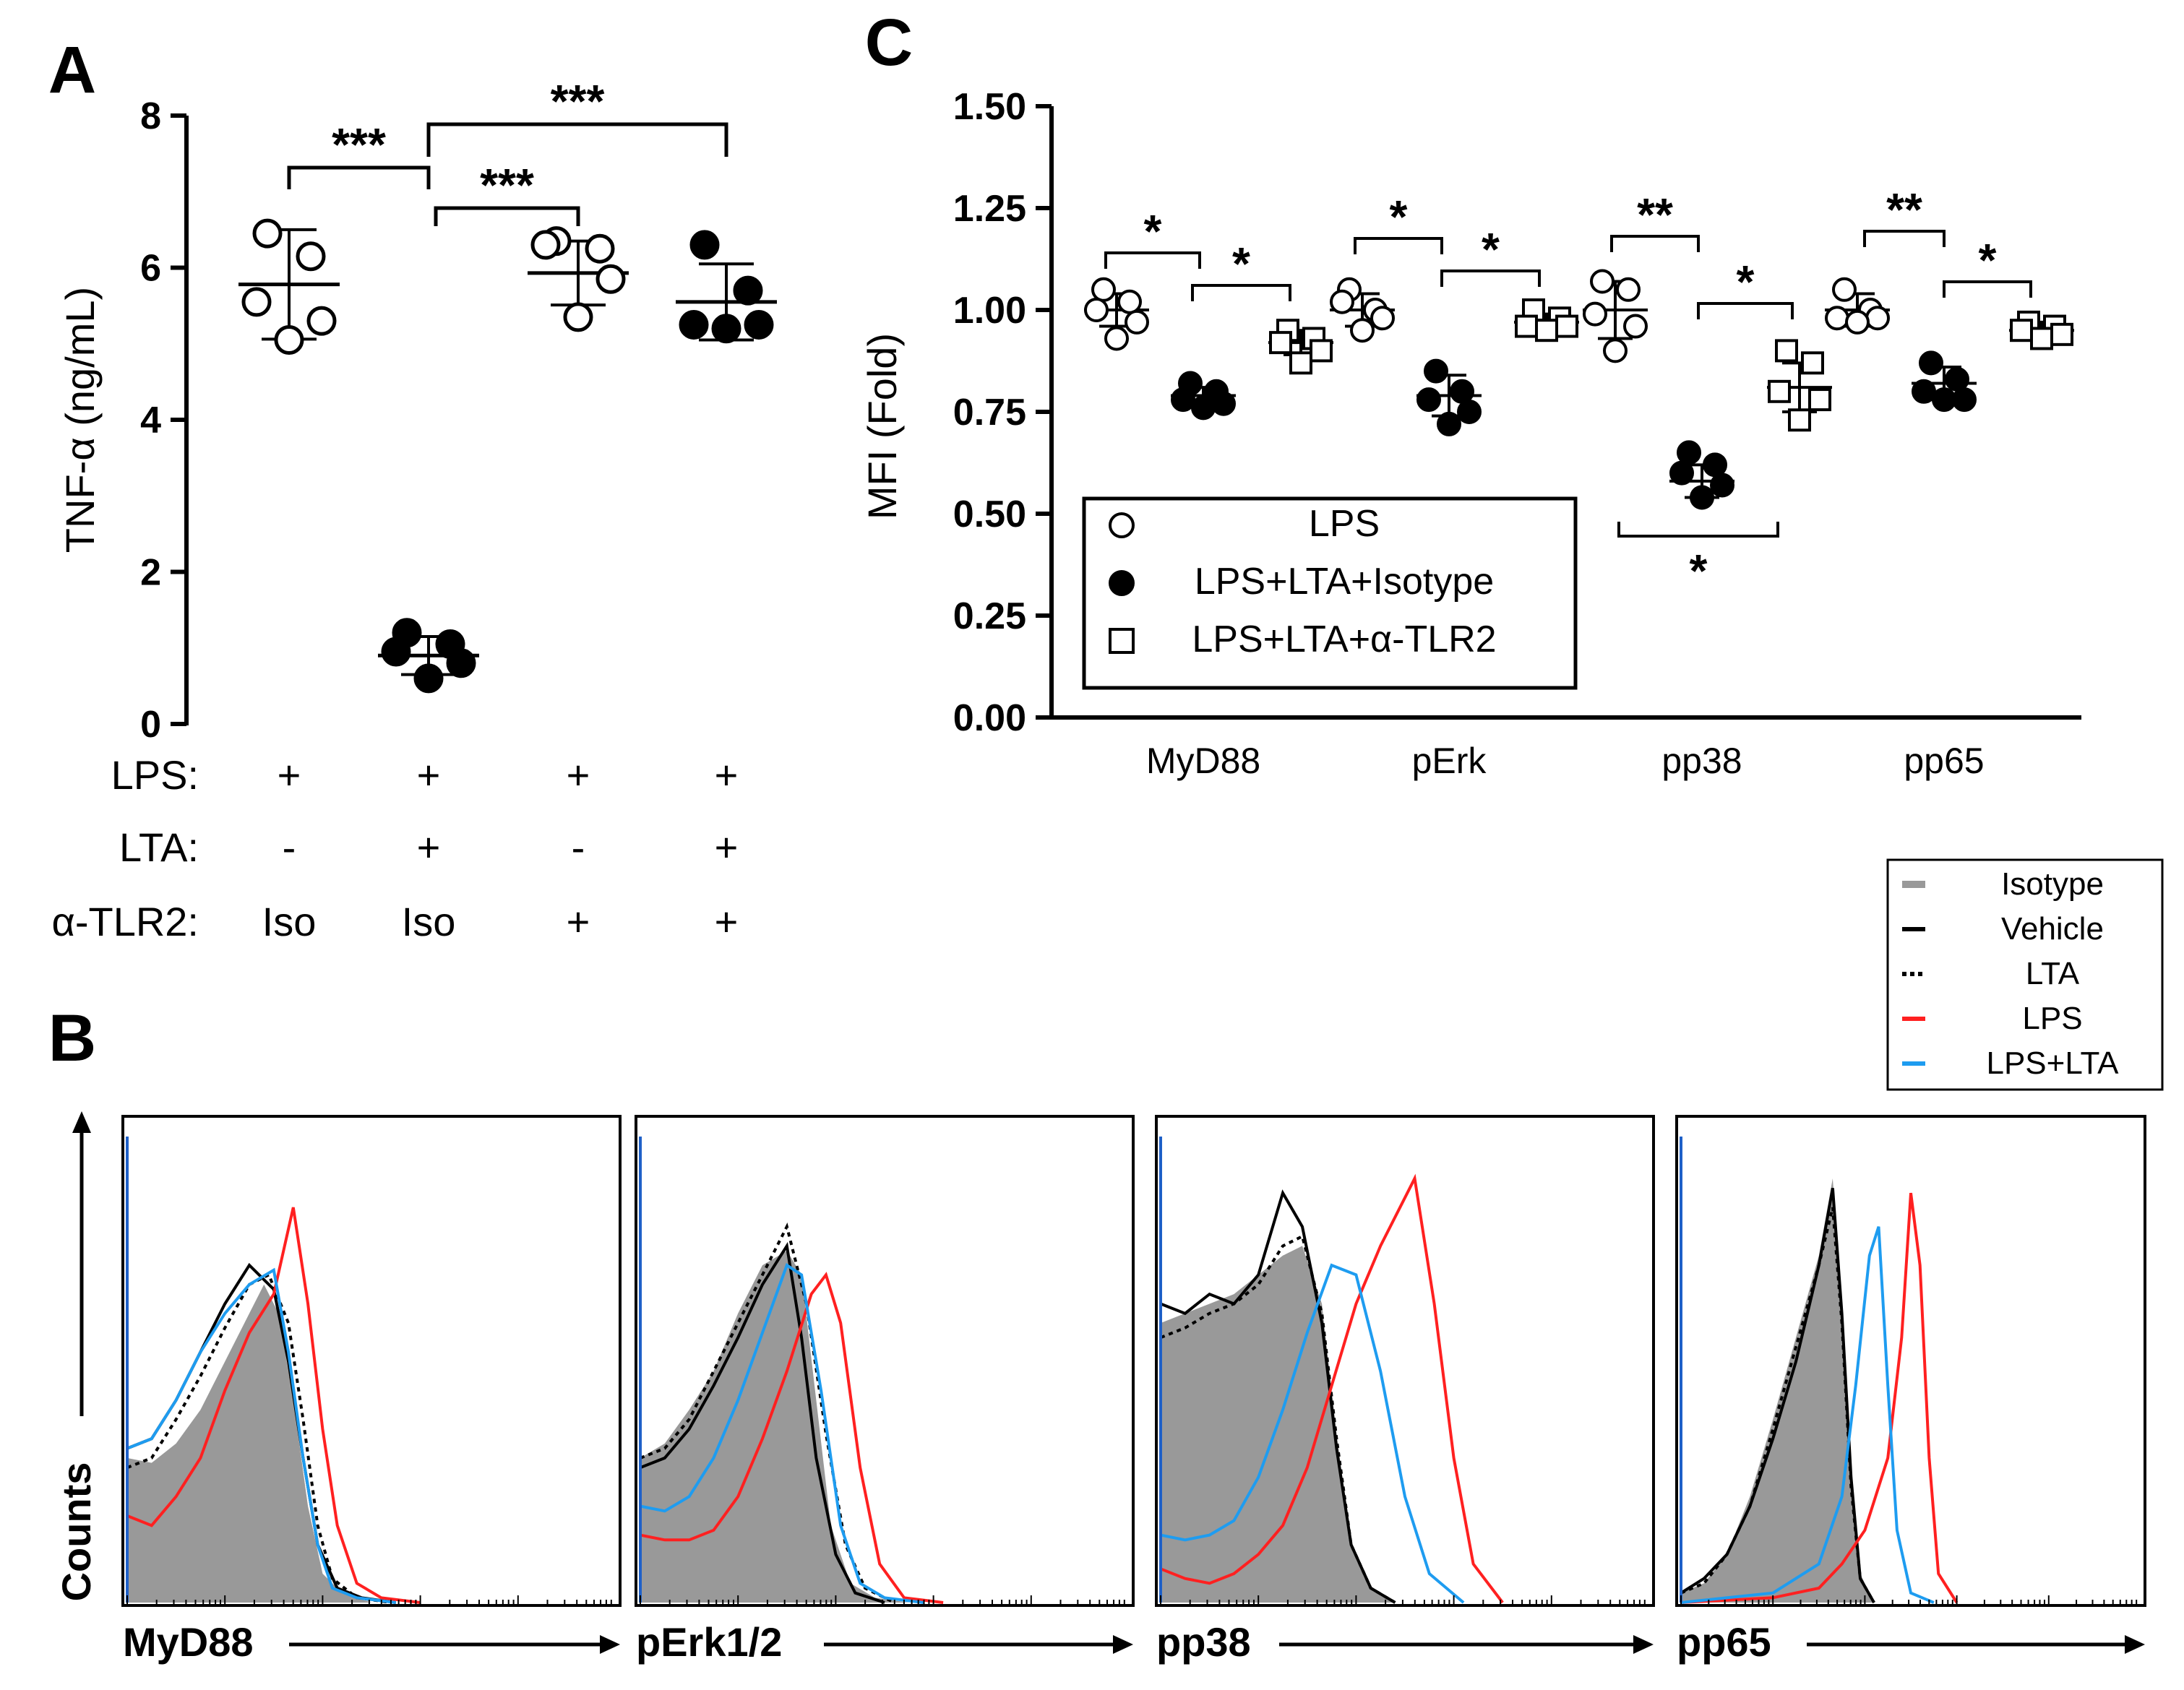 This screenshot has width=2184, height=1690. What do you see at coordinates (989, 718) in the screenshot?
I see `c-y-tick-label: 0.00` at bounding box center [989, 718].